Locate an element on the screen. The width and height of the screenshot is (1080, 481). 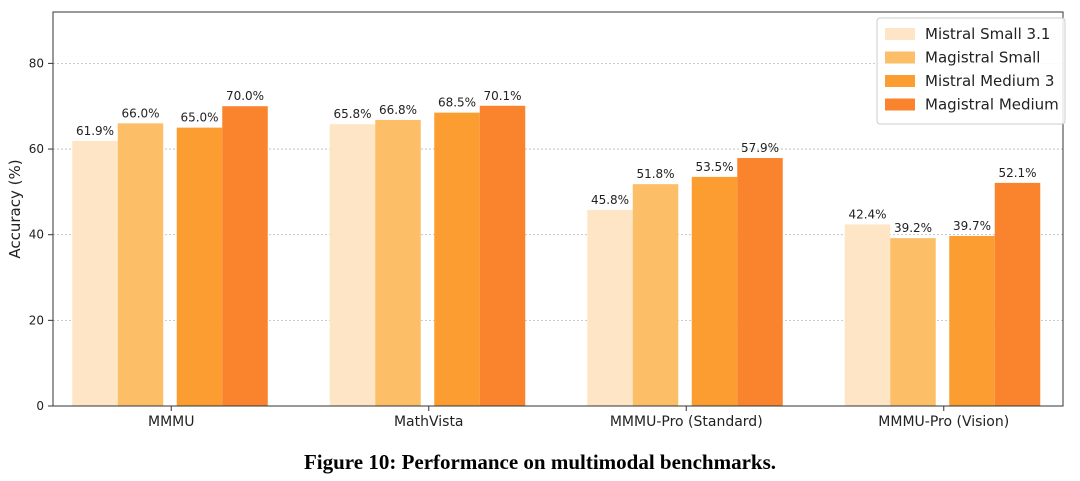
legend-box is located at coordinates (971, 71).